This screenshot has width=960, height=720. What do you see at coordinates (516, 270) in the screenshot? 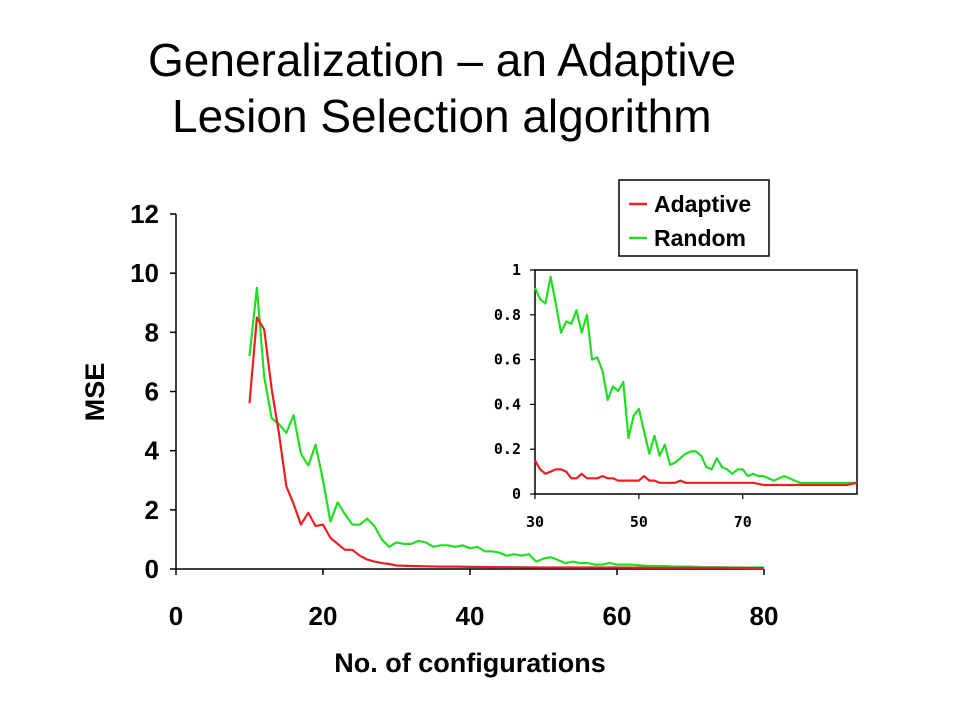
I see `inset-y-tick-label: 1` at bounding box center [516, 270].